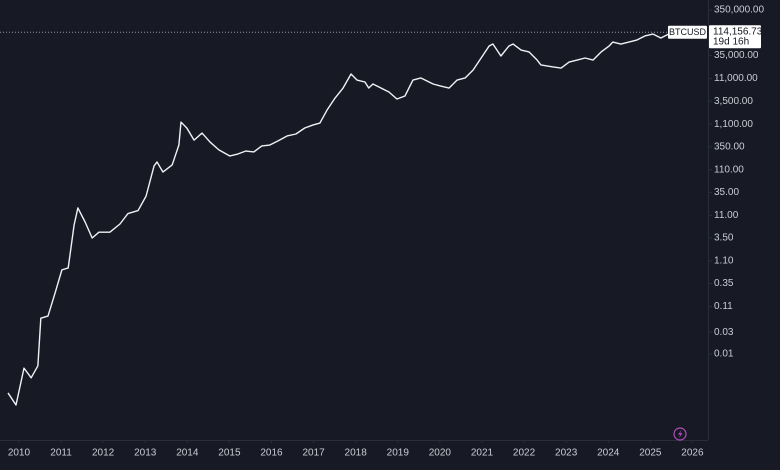 The height and width of the screenshot is (470, 780). What do you see at coordinates (103, 453) in the screenshot?
I see `x-tick-label: 2012` at bounding box center [103, 453].